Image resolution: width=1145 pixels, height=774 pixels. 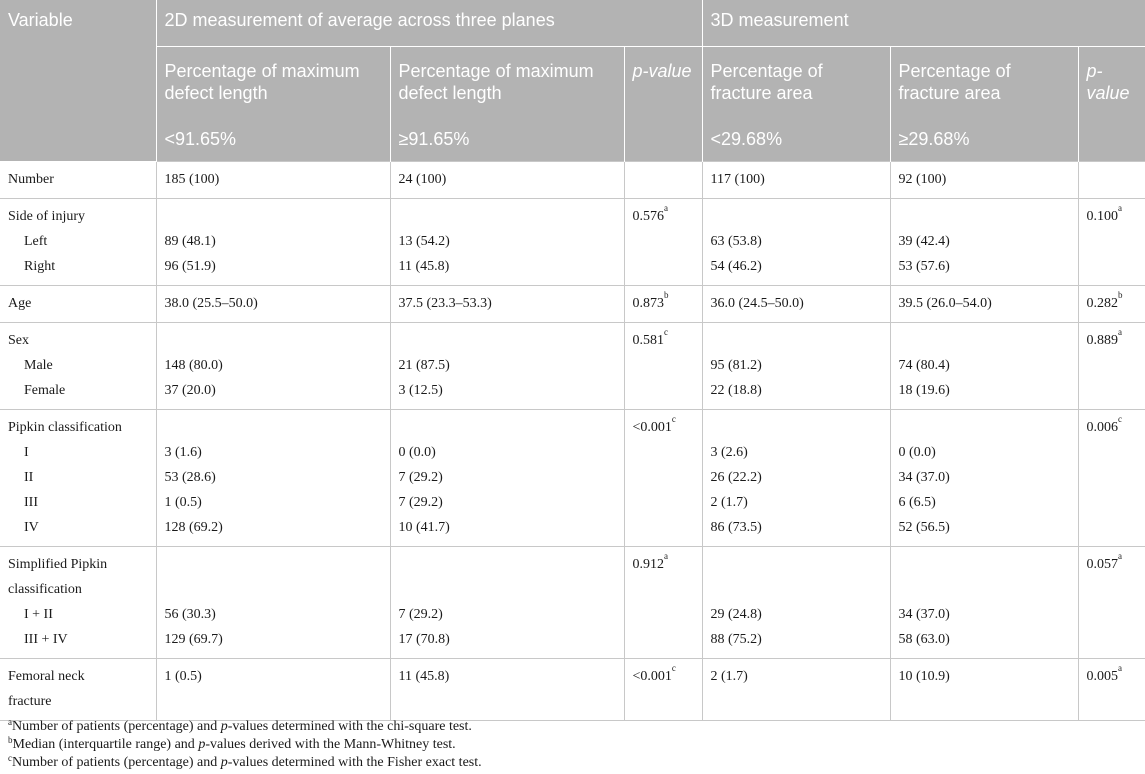 What do you see at coordinates (78, 179) in the screenshot?
I see `row-label: Number` at bounding box center [78, 179].